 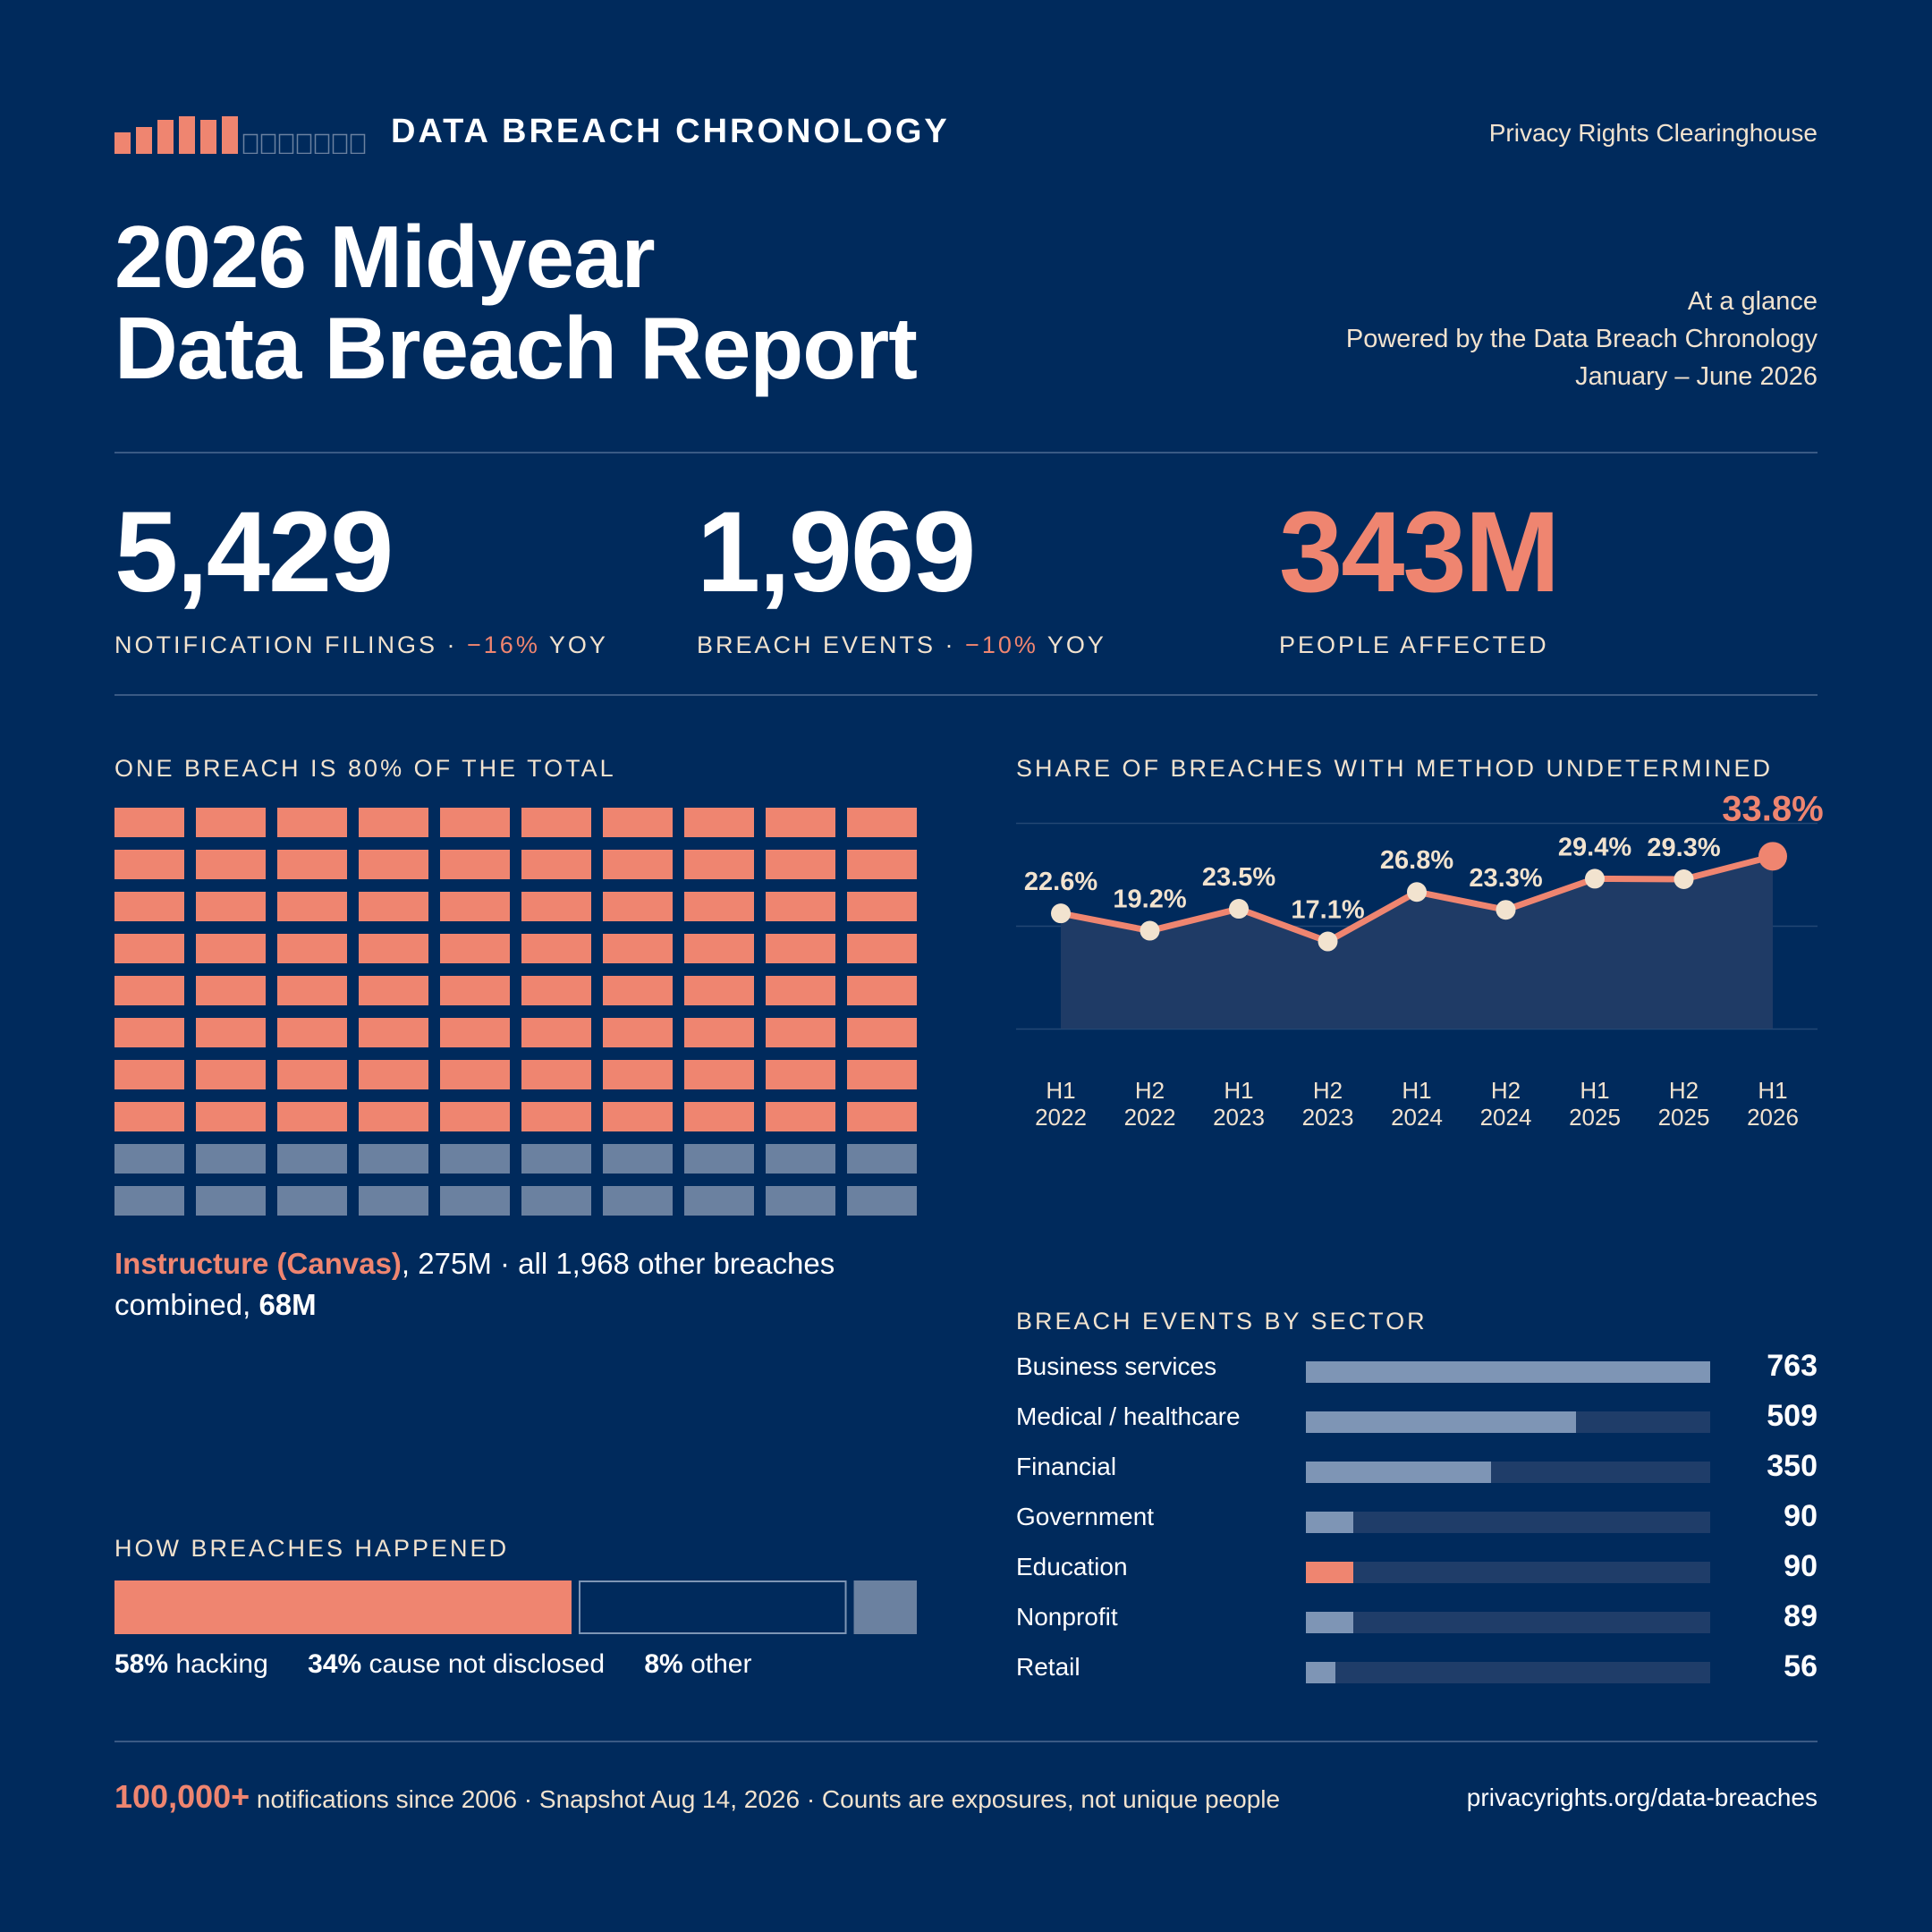 What do you see at coordinates (901, 574) in the screenshot?
I see `kpi-events: 1,969 BREACH EVENTS · −10% YOY` at bounding box center [901, 574].